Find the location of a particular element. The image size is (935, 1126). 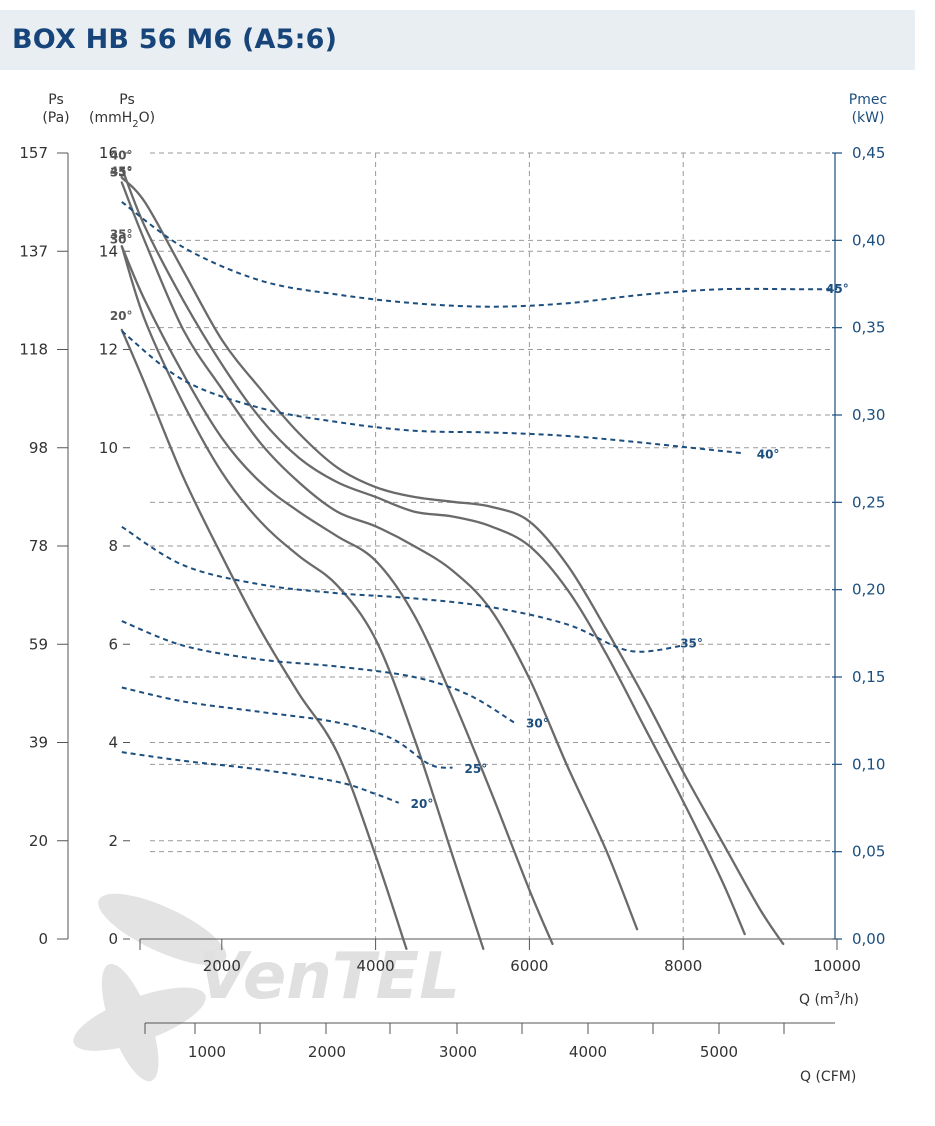

y-mmh2o-tick: 16 is located at coordinates (108, 153).